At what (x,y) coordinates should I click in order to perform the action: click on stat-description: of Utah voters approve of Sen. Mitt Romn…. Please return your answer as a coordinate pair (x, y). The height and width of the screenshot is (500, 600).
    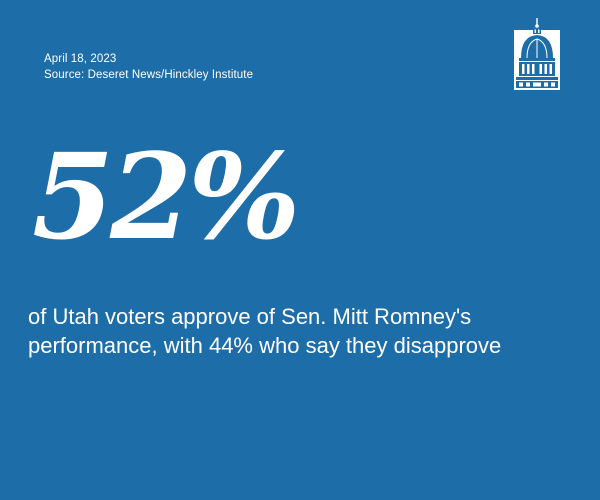
    Looking at the image, I should click on (265, 331).